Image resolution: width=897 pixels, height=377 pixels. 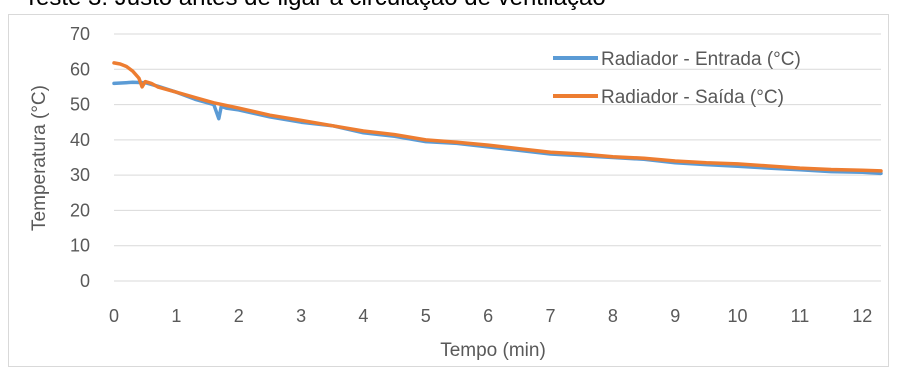 I want to click on x-tick-label-11: 11, so click(x=800, y=316).